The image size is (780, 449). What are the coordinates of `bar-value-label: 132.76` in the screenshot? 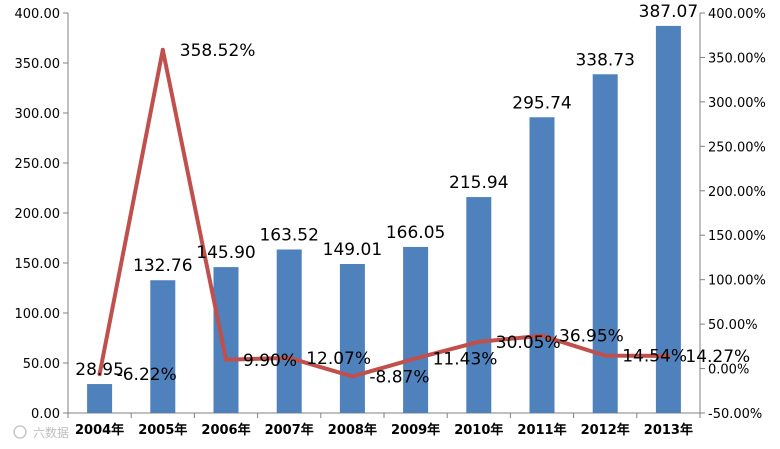 It's located at (162, 266).